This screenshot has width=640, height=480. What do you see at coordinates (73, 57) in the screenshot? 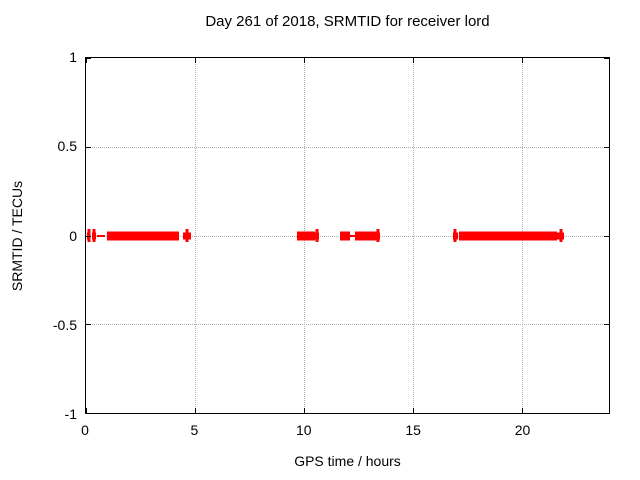
I see `y-tick-label: 1` at bounding box center [73, 57].